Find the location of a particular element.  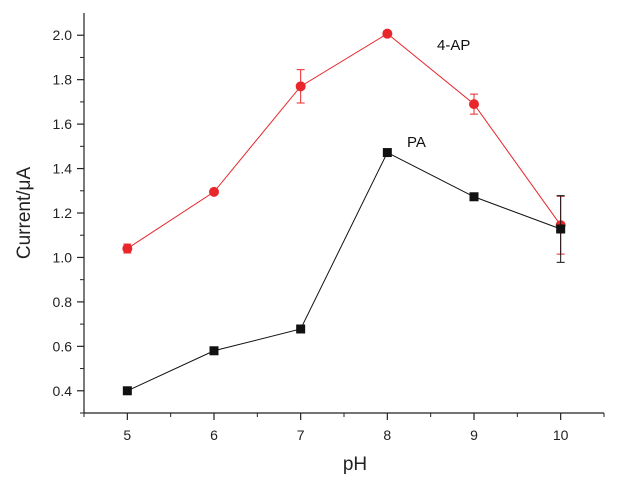

y-tick-label: 1.4 is located at coordinates (63, 169).